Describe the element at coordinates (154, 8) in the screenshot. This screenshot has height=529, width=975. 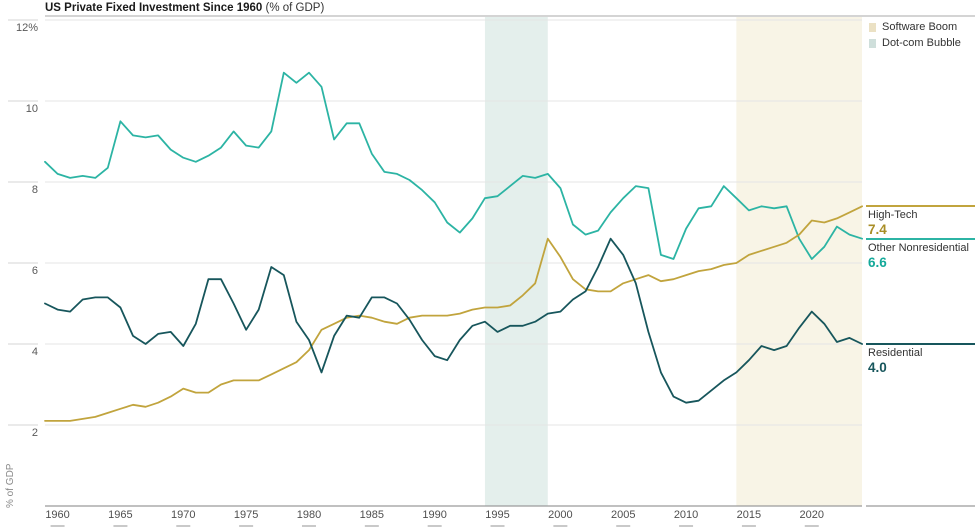
I see `chart-title-main: US Private Fixed Investment Since 1960` at that location.